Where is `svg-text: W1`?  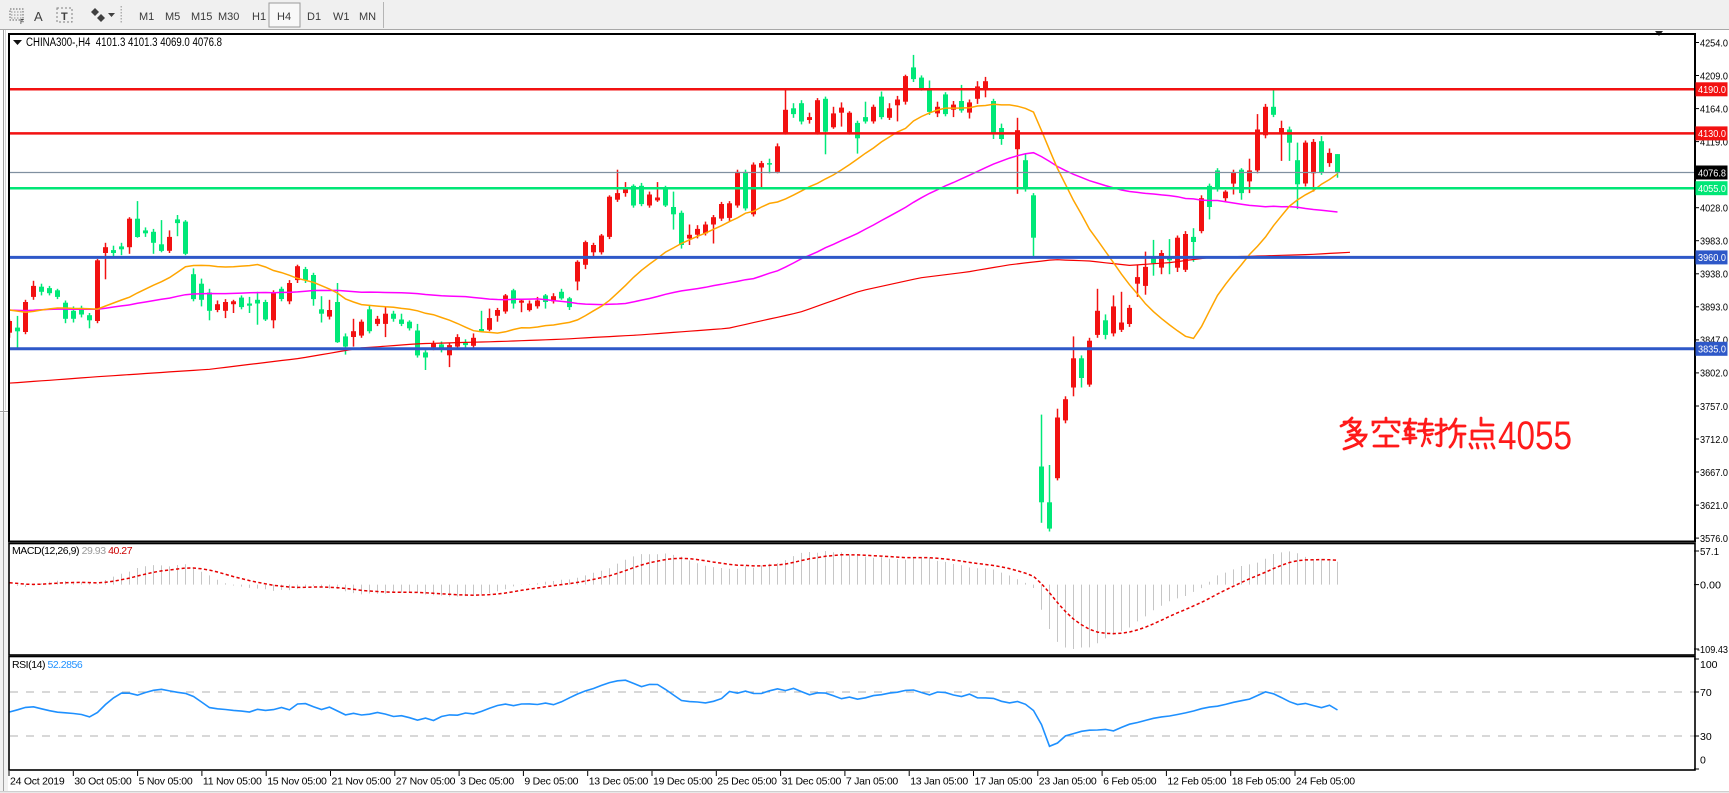
svg-text: W1 is located at coordinates (341, 17).